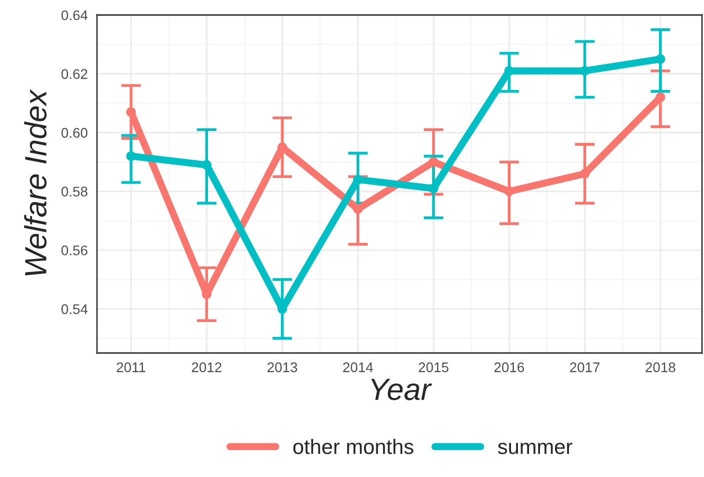 This screenshot has width=704, height=477. What do you see at coordinates (358, 367) in the screenshot?
I see `x-tick-label: 2014` at bounding box center [358, 367].